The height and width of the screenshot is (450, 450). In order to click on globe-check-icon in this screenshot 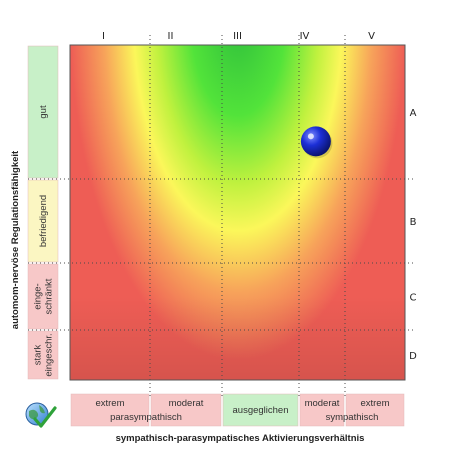, I will do `click(41, 415)`.